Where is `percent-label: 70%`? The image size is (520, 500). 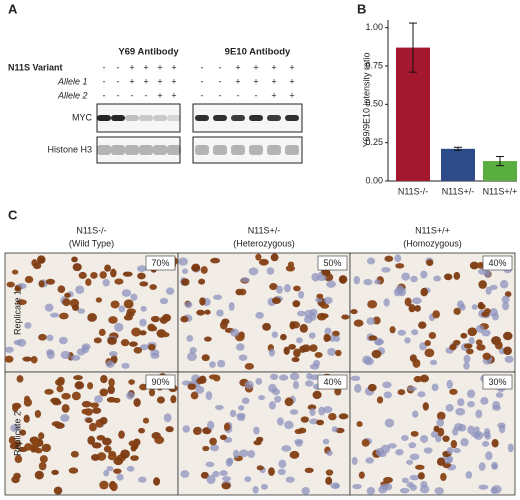 percent-label: 70% is located at coordinates (160, 263).